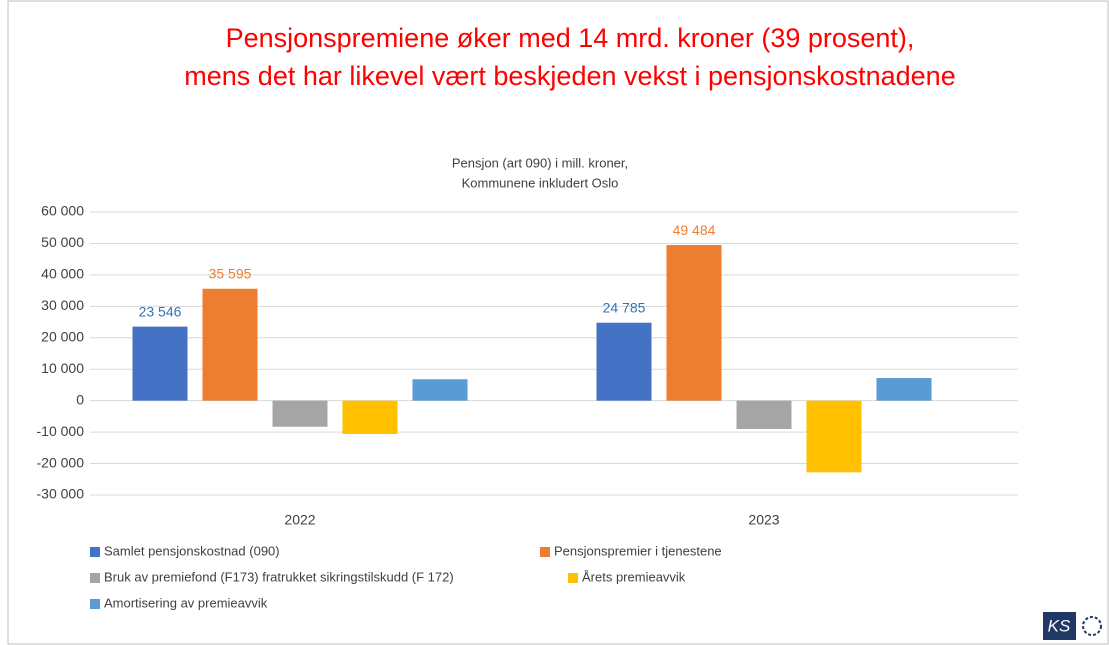 The width and height of the screenshot is (1109, 645). What do you see at coordinates (61, 462) in the screenshot?
I see `y-tick-label: -20 000` at bounding box center [61, 462].